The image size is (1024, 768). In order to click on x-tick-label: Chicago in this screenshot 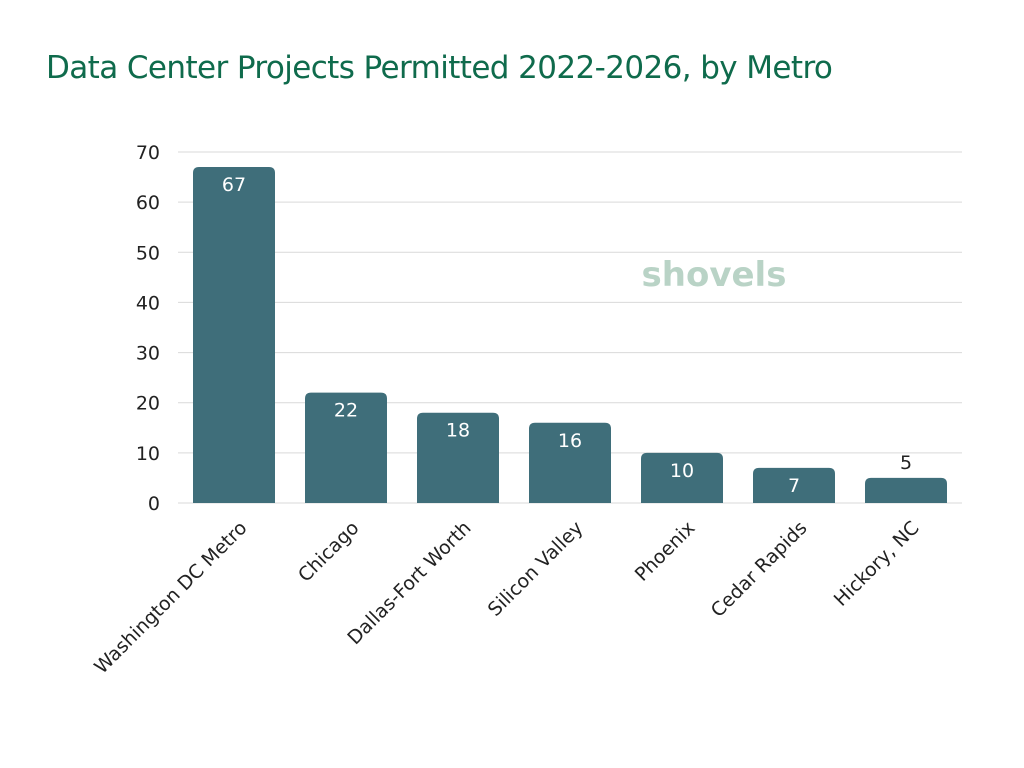, I will do `click(329, 552)`.